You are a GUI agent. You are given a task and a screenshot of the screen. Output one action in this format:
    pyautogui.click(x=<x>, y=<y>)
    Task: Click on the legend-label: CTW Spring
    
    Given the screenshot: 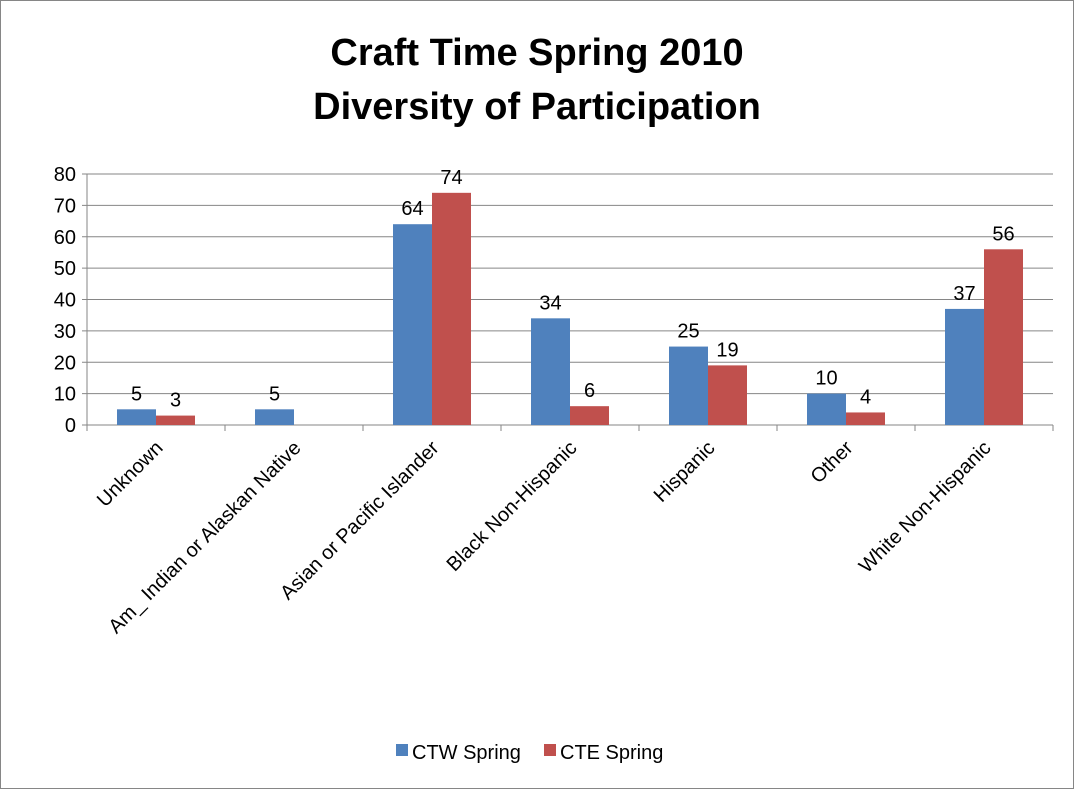 What is the action you would take?
    pyautogui.click(x=466, y=753)
    